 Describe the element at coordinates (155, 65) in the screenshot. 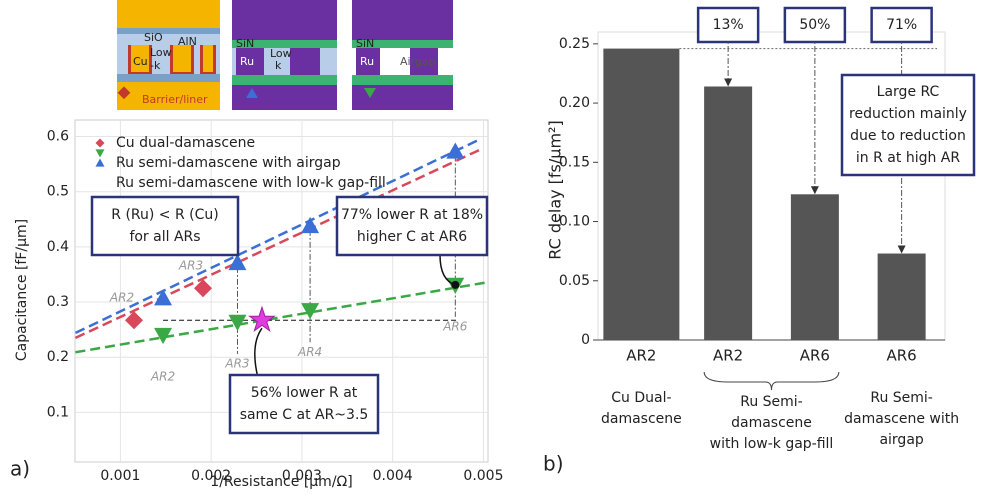

I see `schematic-label: -k` at that location.